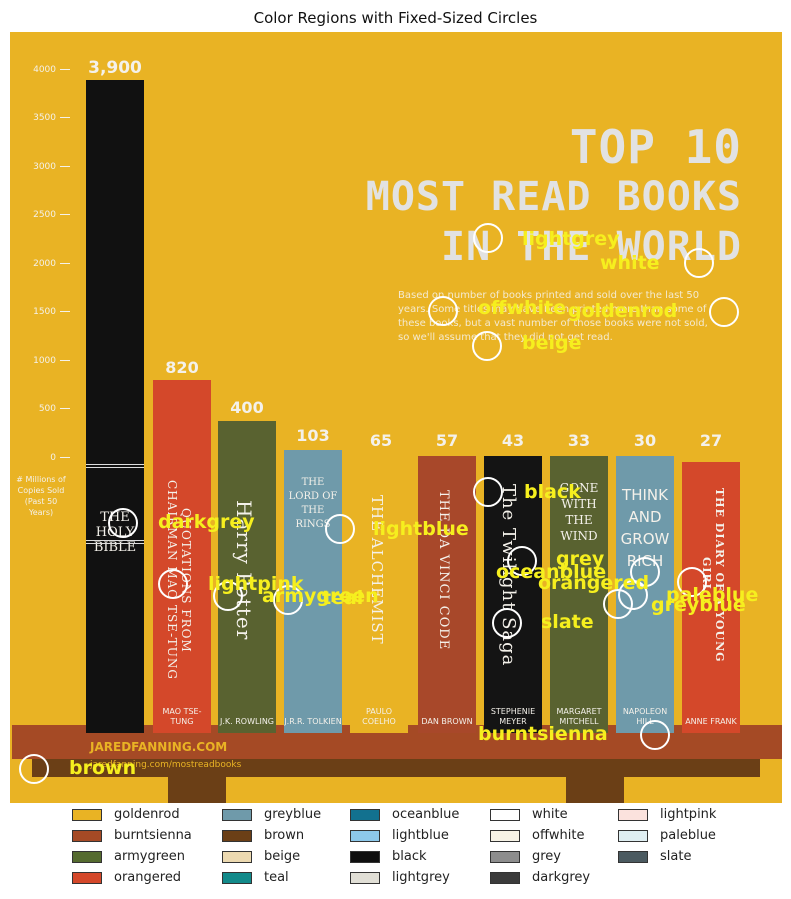 This screenshot has height=899, width=791. I want to click on value-label: 820, so click(182, 367).